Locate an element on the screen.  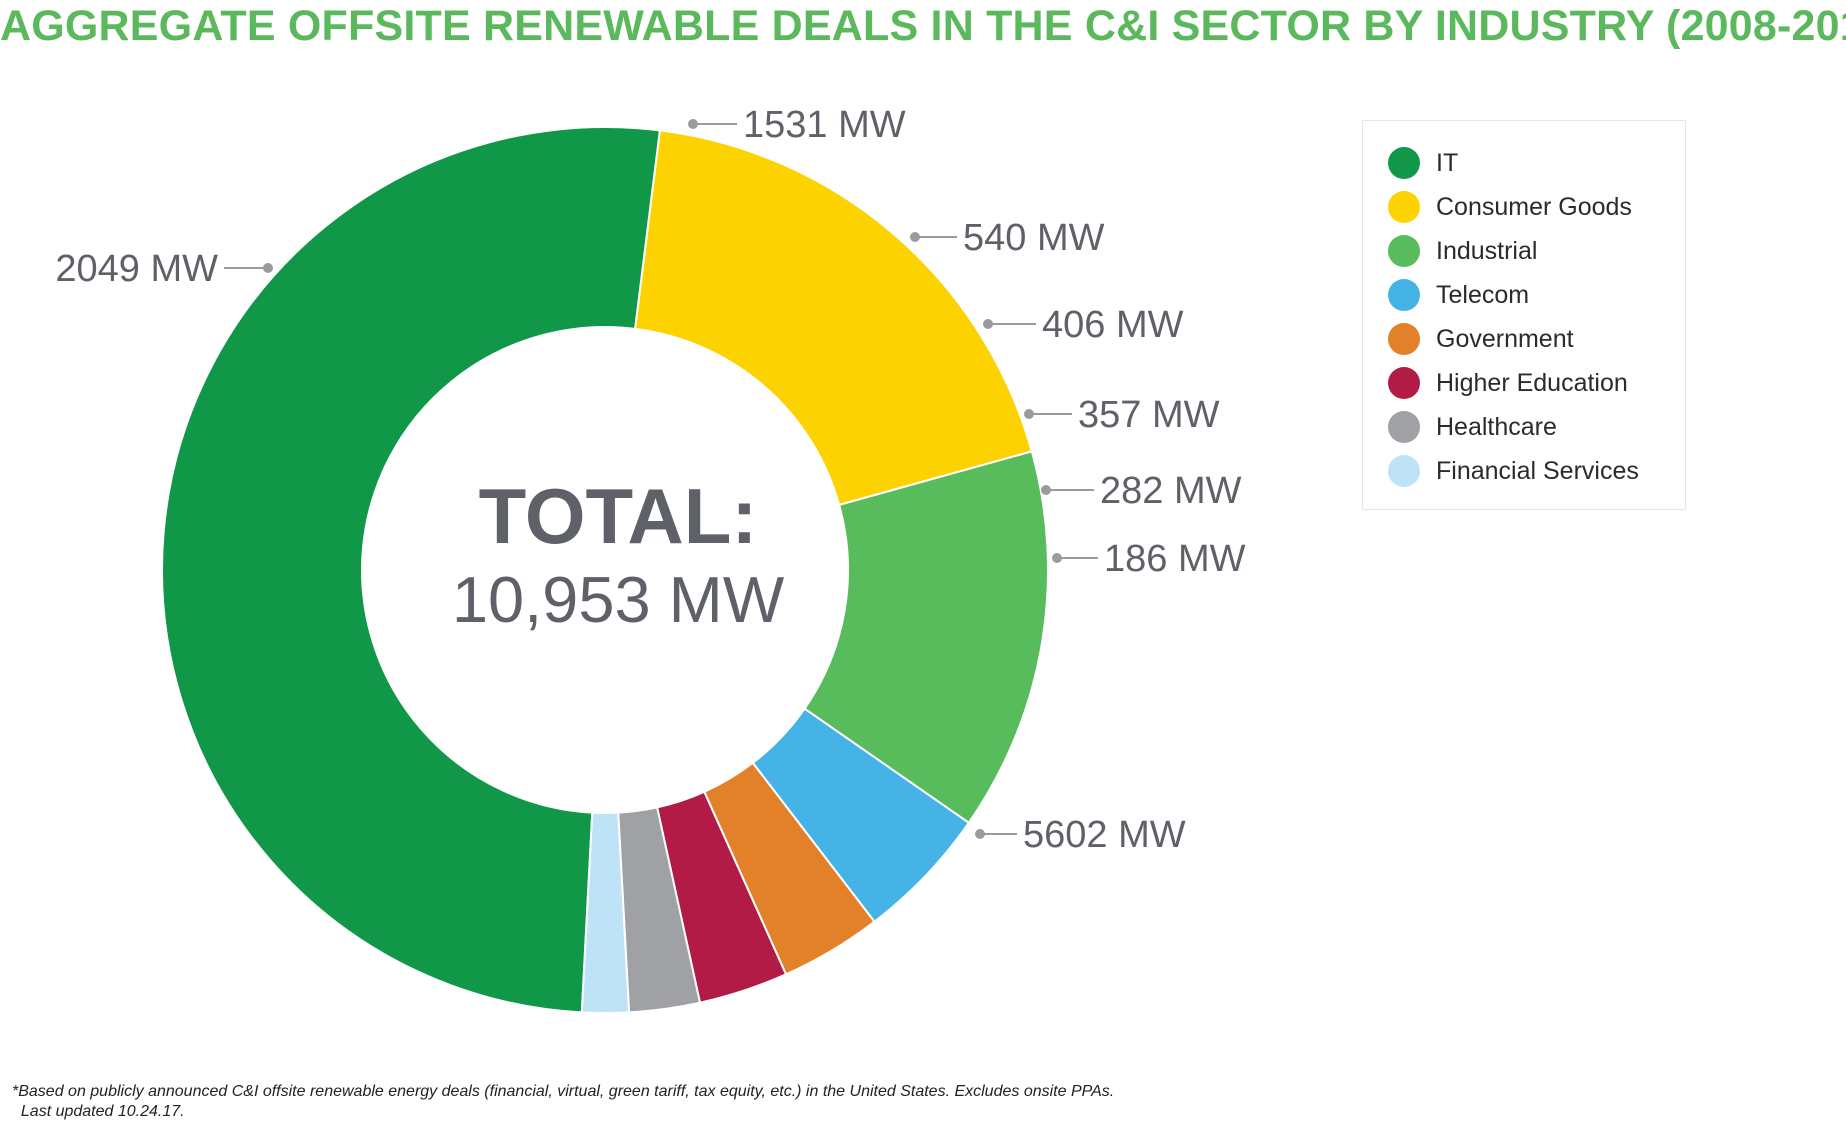
legend-label: Telecom is located at coordinates (1482, 295).